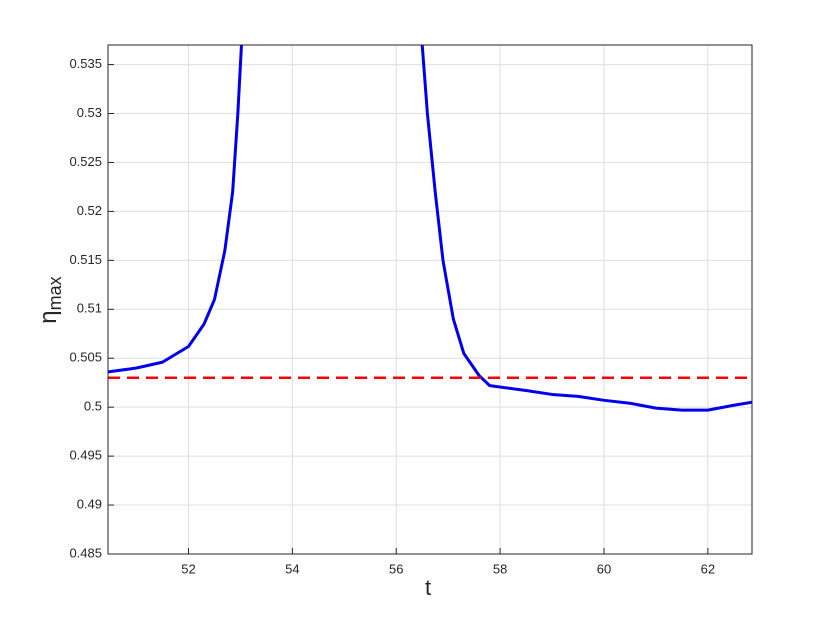  I want to click on y-tick-label: 0.53, so click(89, 112).